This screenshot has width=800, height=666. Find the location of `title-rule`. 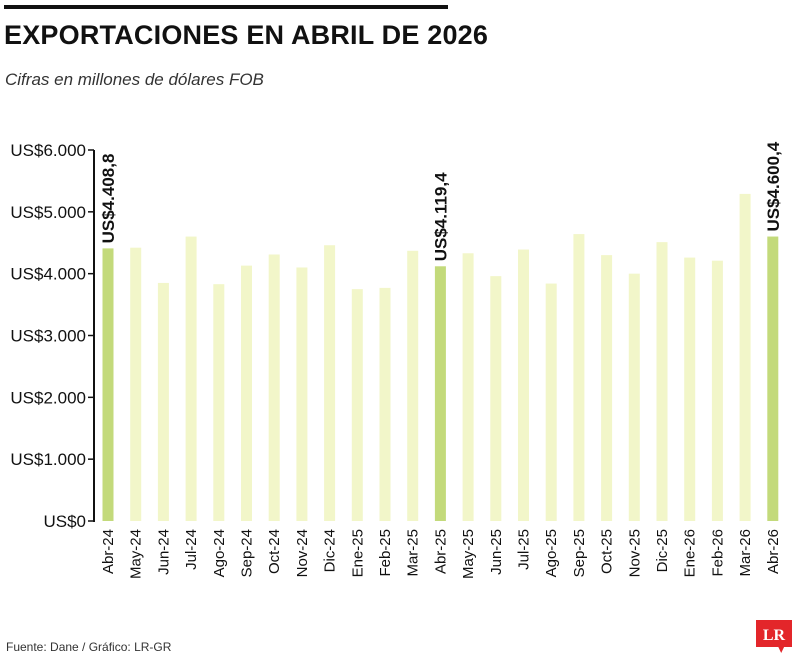

title-rule is located at coordinates (226, 7).